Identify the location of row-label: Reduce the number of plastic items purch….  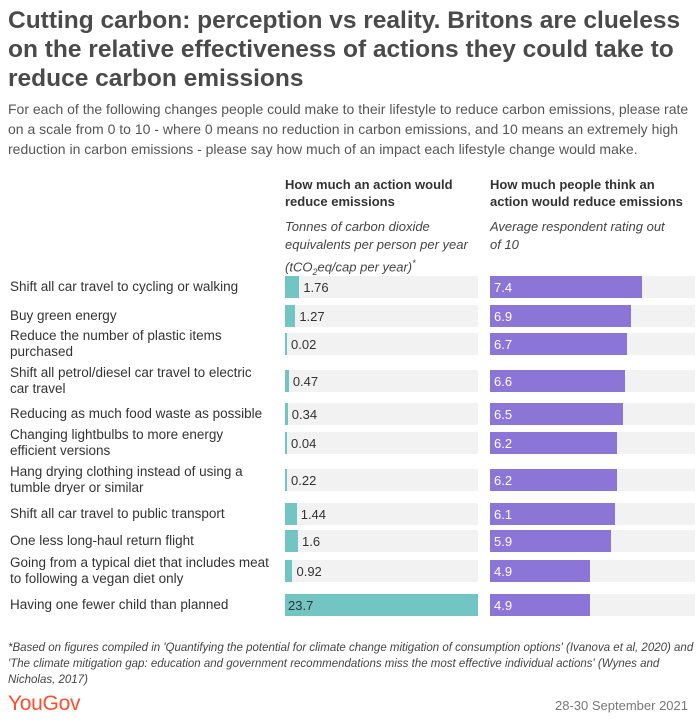
(116, 343).